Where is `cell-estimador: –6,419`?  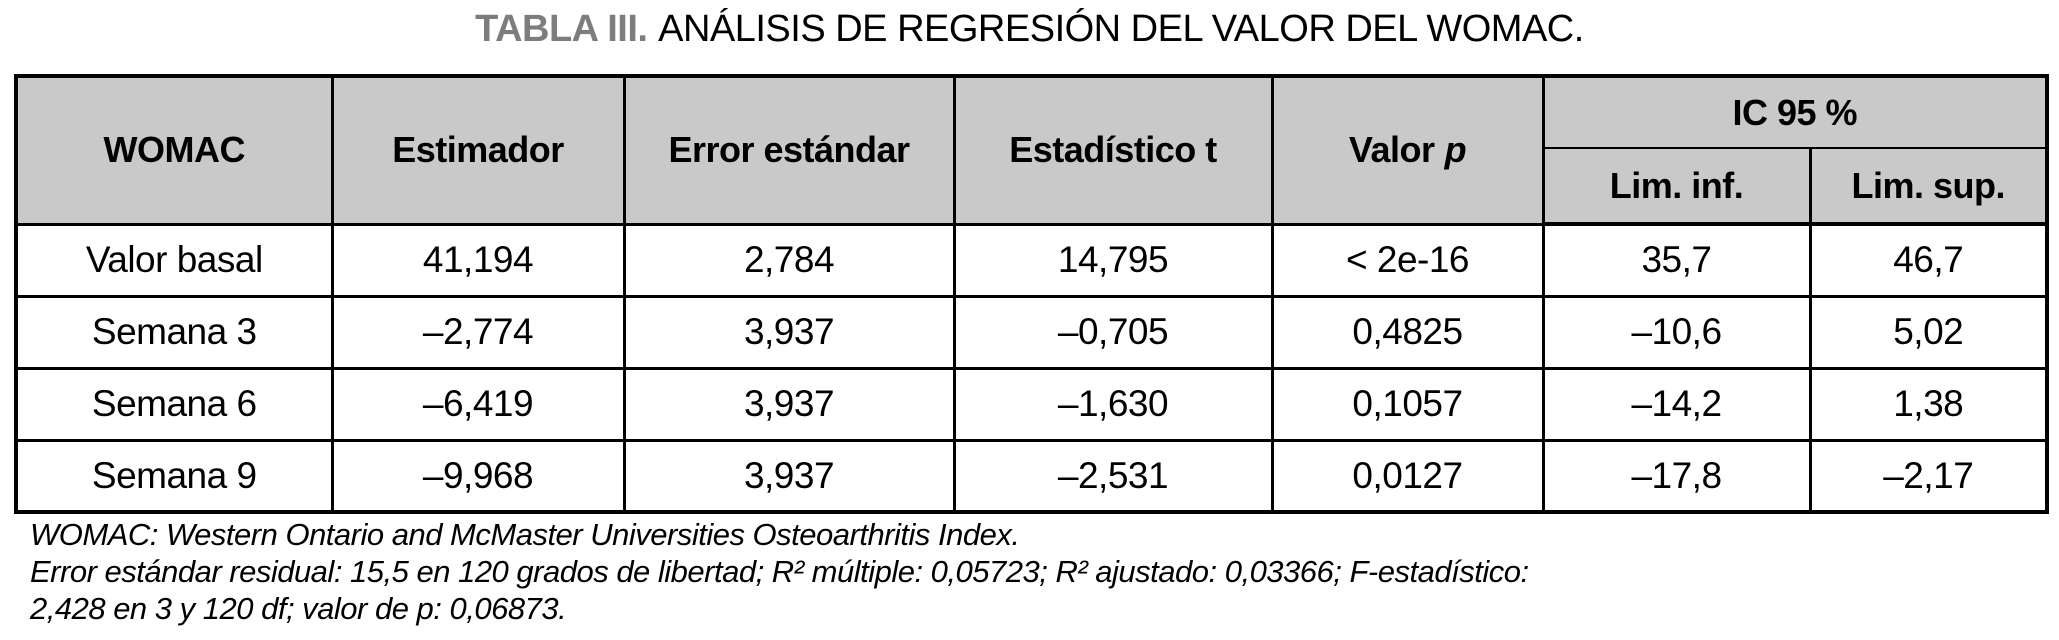
cell-estimador: –6,419 is located at coordinates (478, 404).